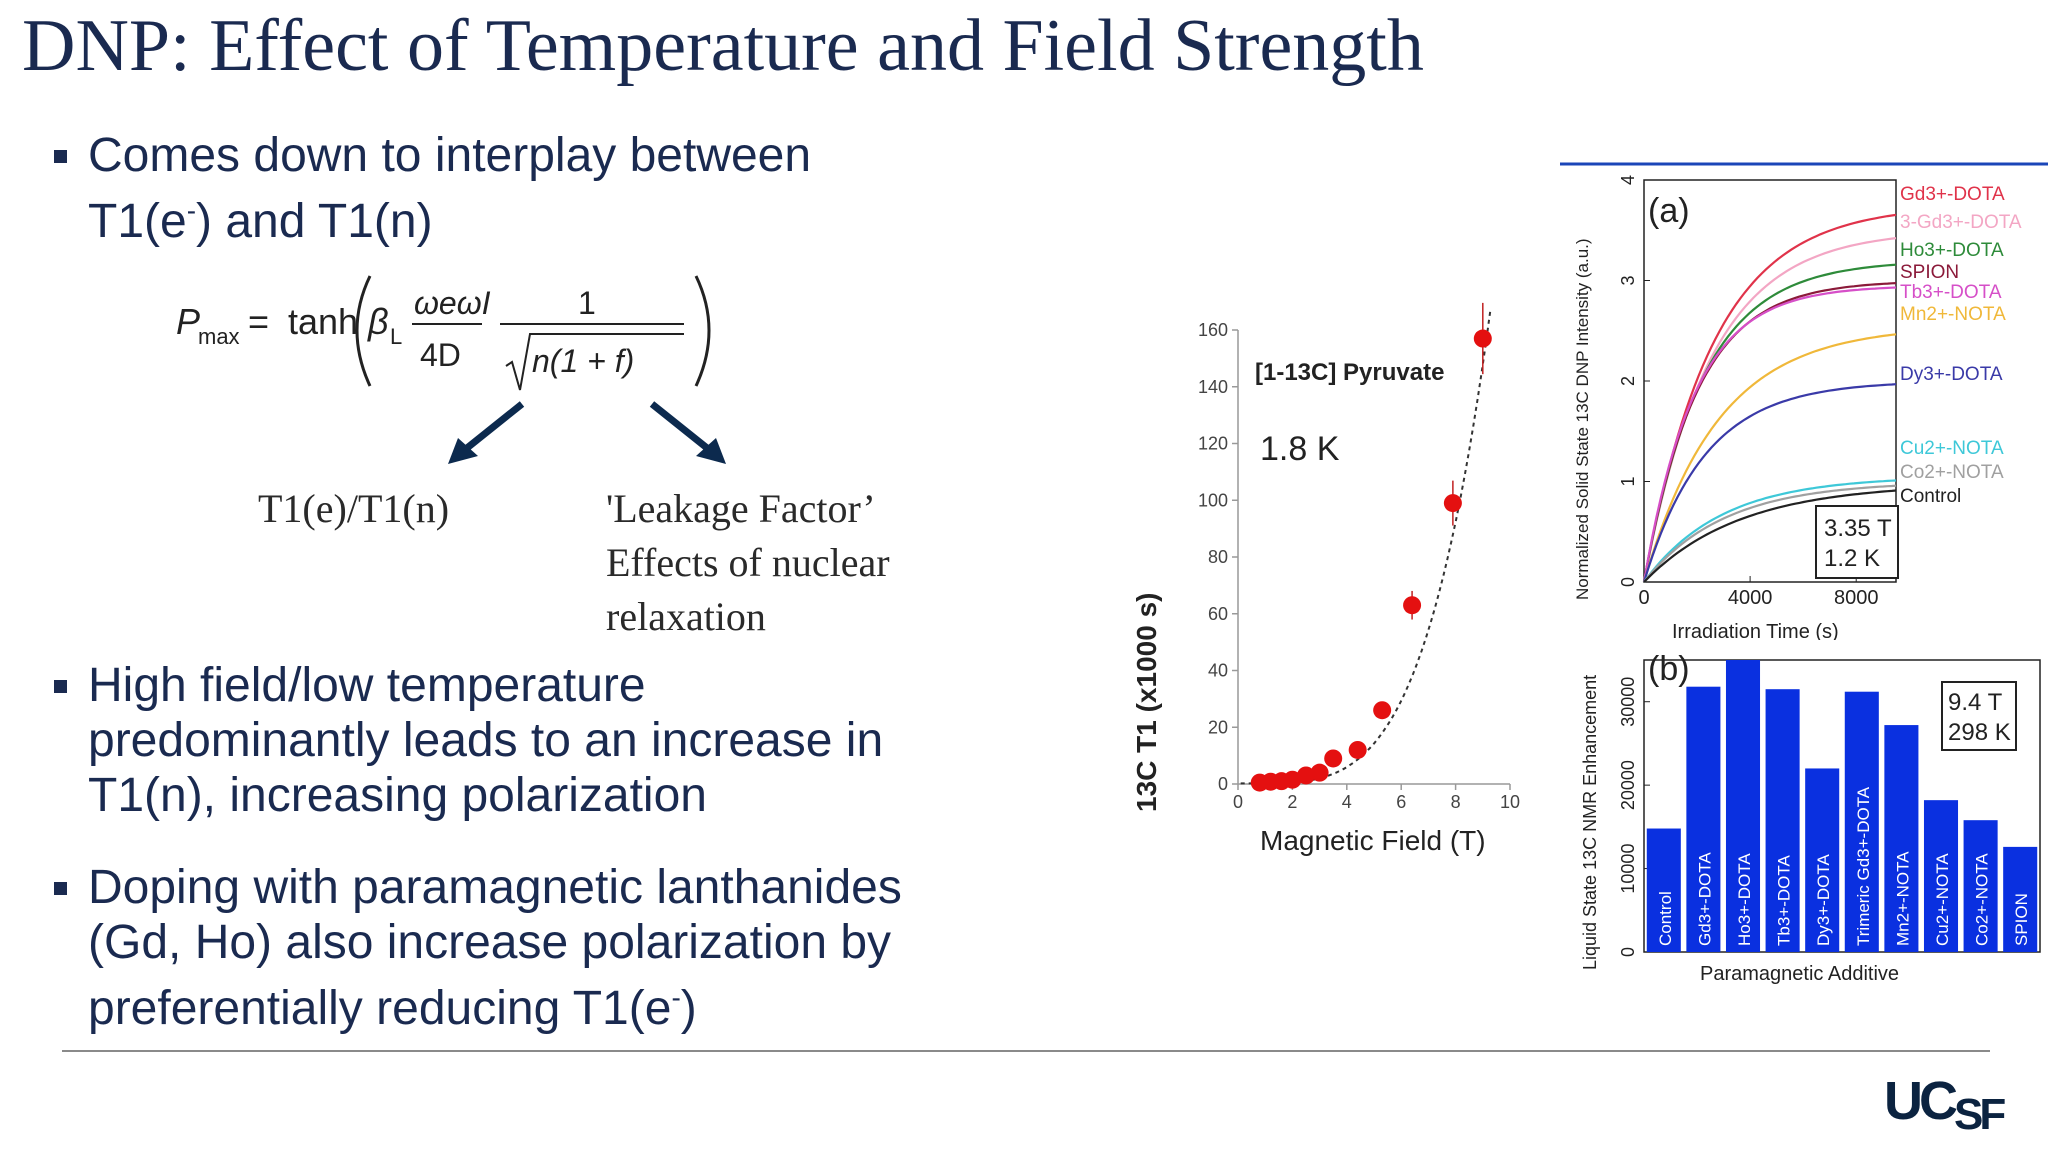  Describe the element at coordinates (378, 321) in the screenshot. I see `equation-beta: β` at that location.